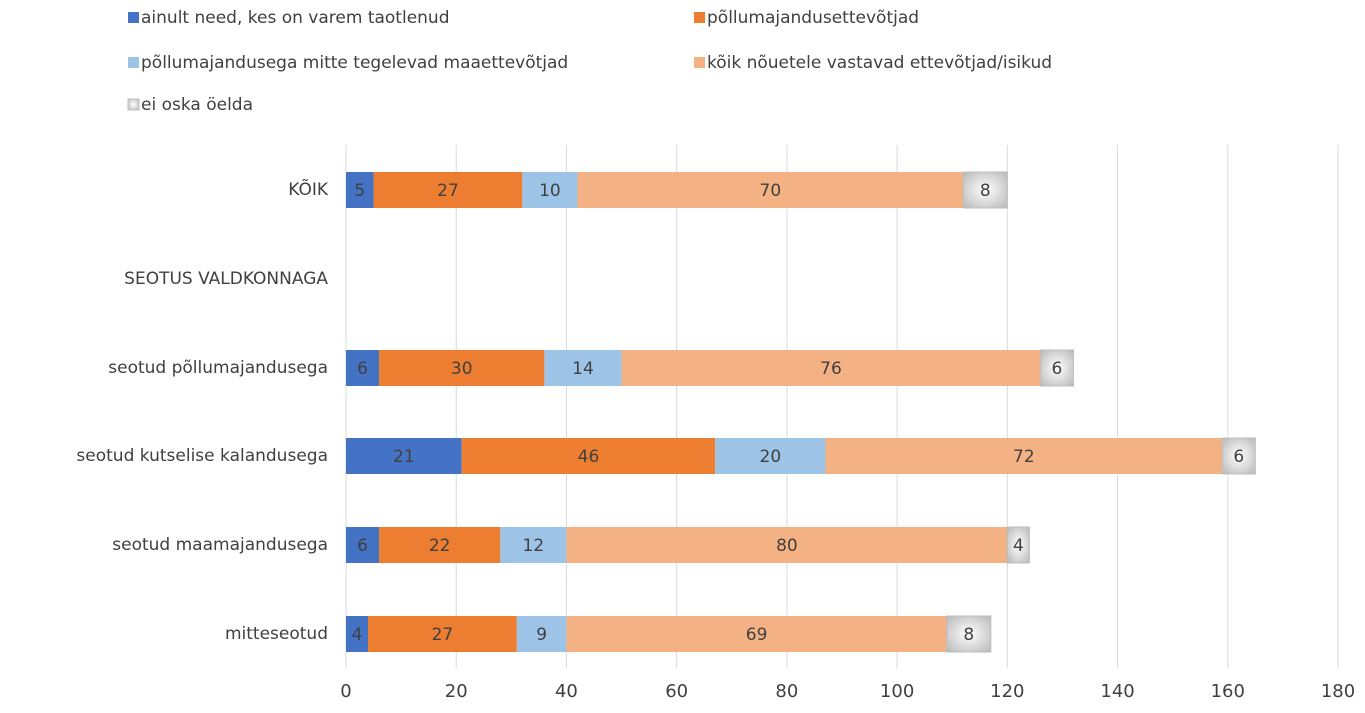 This screenshot has width=1365, height=713. What do you see at coordinates (786, 691) in the screenshot?
I see `x-tick-label: 80` at bounding box center [786, 691].